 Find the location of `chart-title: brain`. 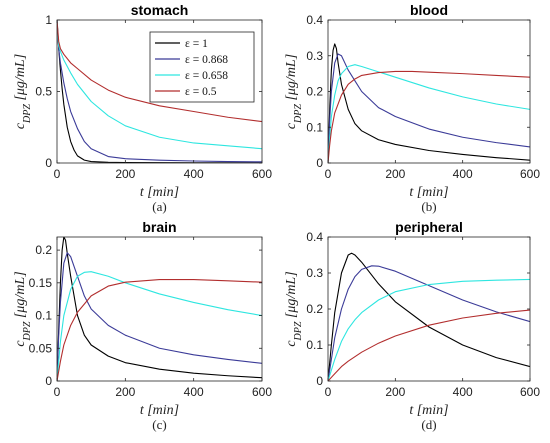

chart-title: brain is located at coordinates (159, 227).